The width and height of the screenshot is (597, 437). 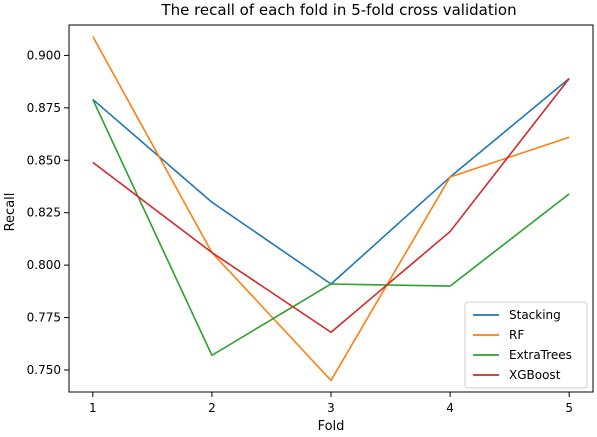 What do you see at coordinates (535, 375) in the screenshot?
I see `legend-entry: XGBoost` at bounding box center [535, 375].